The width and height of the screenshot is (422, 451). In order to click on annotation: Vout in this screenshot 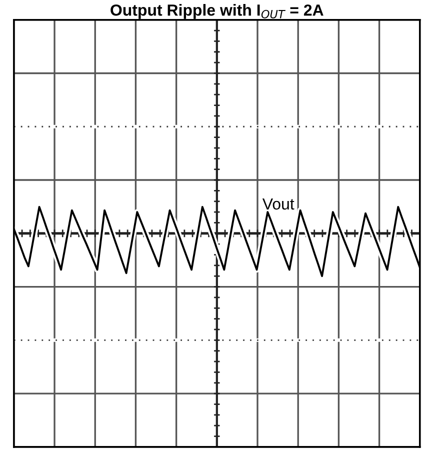, I will do `click(278, 204)`.